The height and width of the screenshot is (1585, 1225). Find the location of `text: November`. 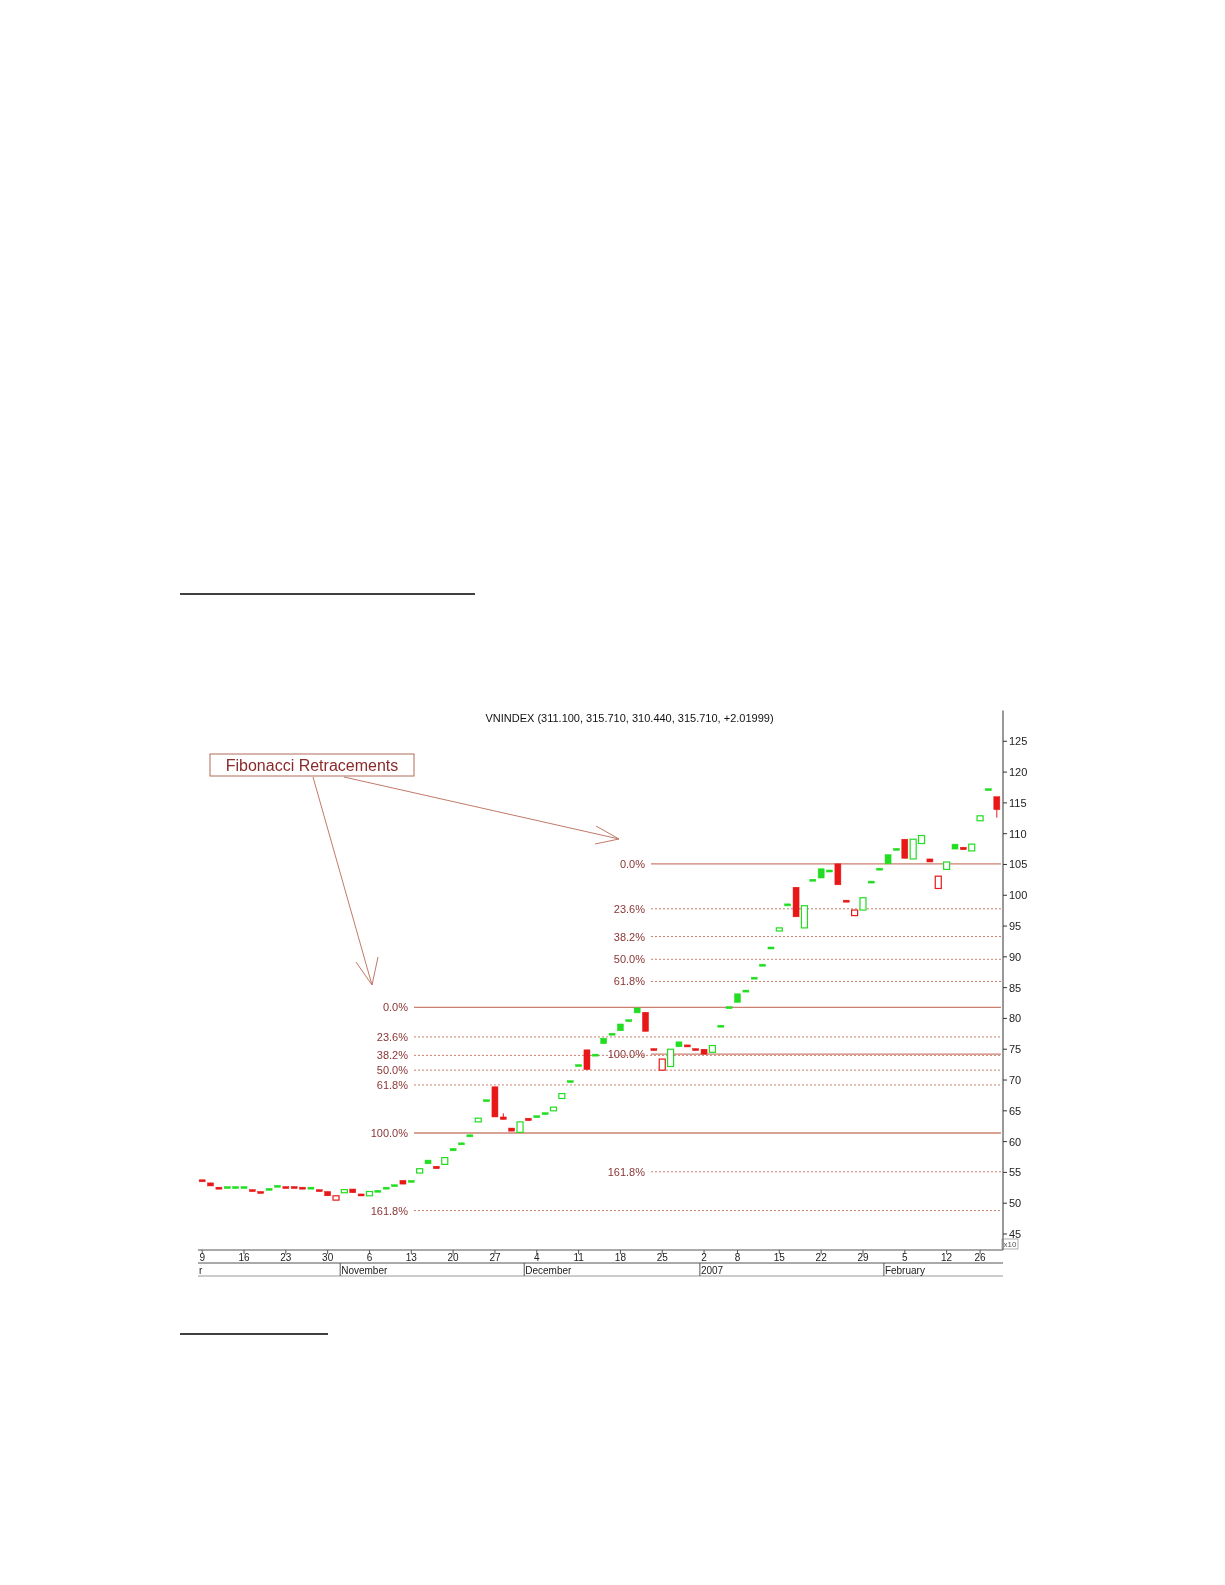

text: November is located at coordinates (364, 1270).